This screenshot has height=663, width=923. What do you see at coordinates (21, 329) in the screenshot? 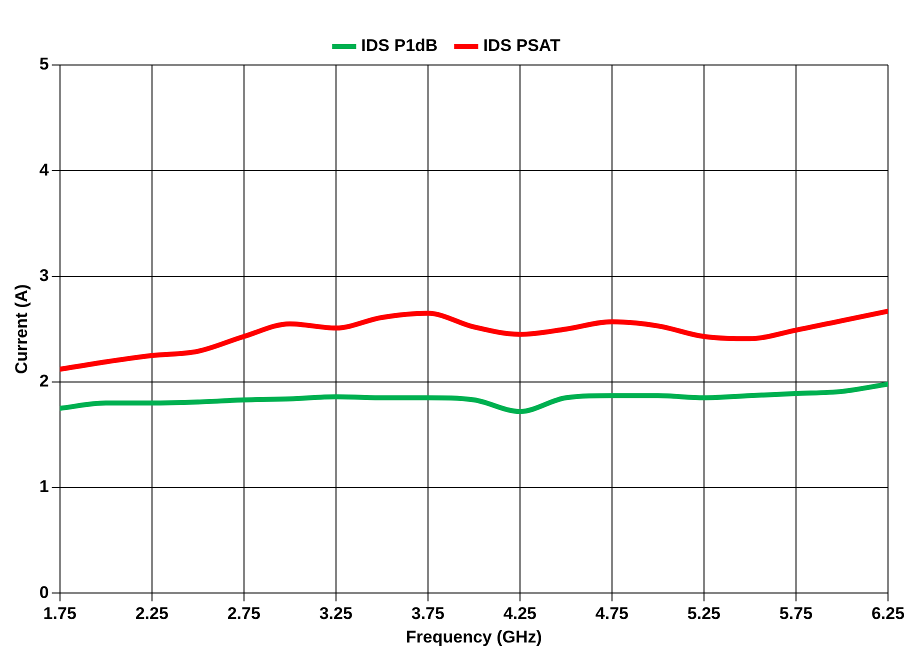
I see `y-axis-title: Current (A)` at bounding box center [21, 329].